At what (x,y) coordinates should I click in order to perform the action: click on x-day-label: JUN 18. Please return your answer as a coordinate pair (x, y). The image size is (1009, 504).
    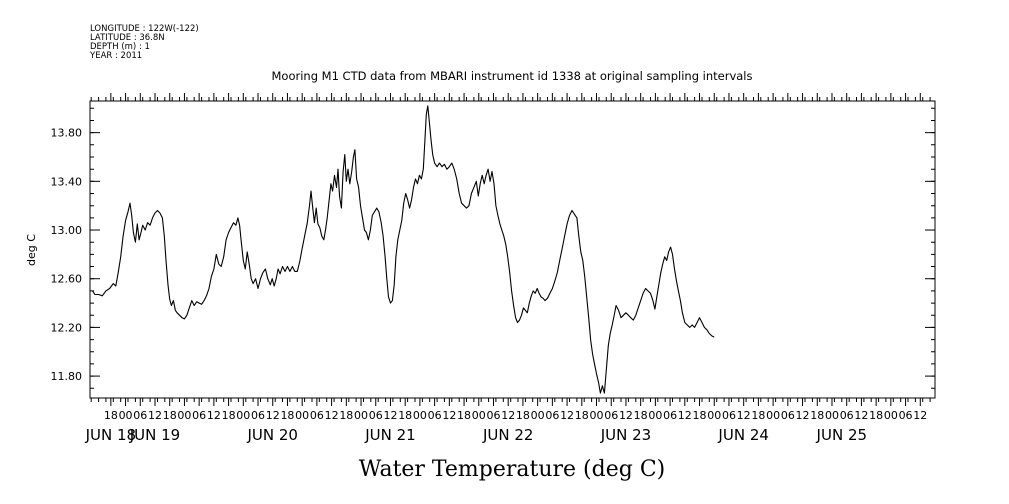
    Looking at the image, I should click on (110, 435).